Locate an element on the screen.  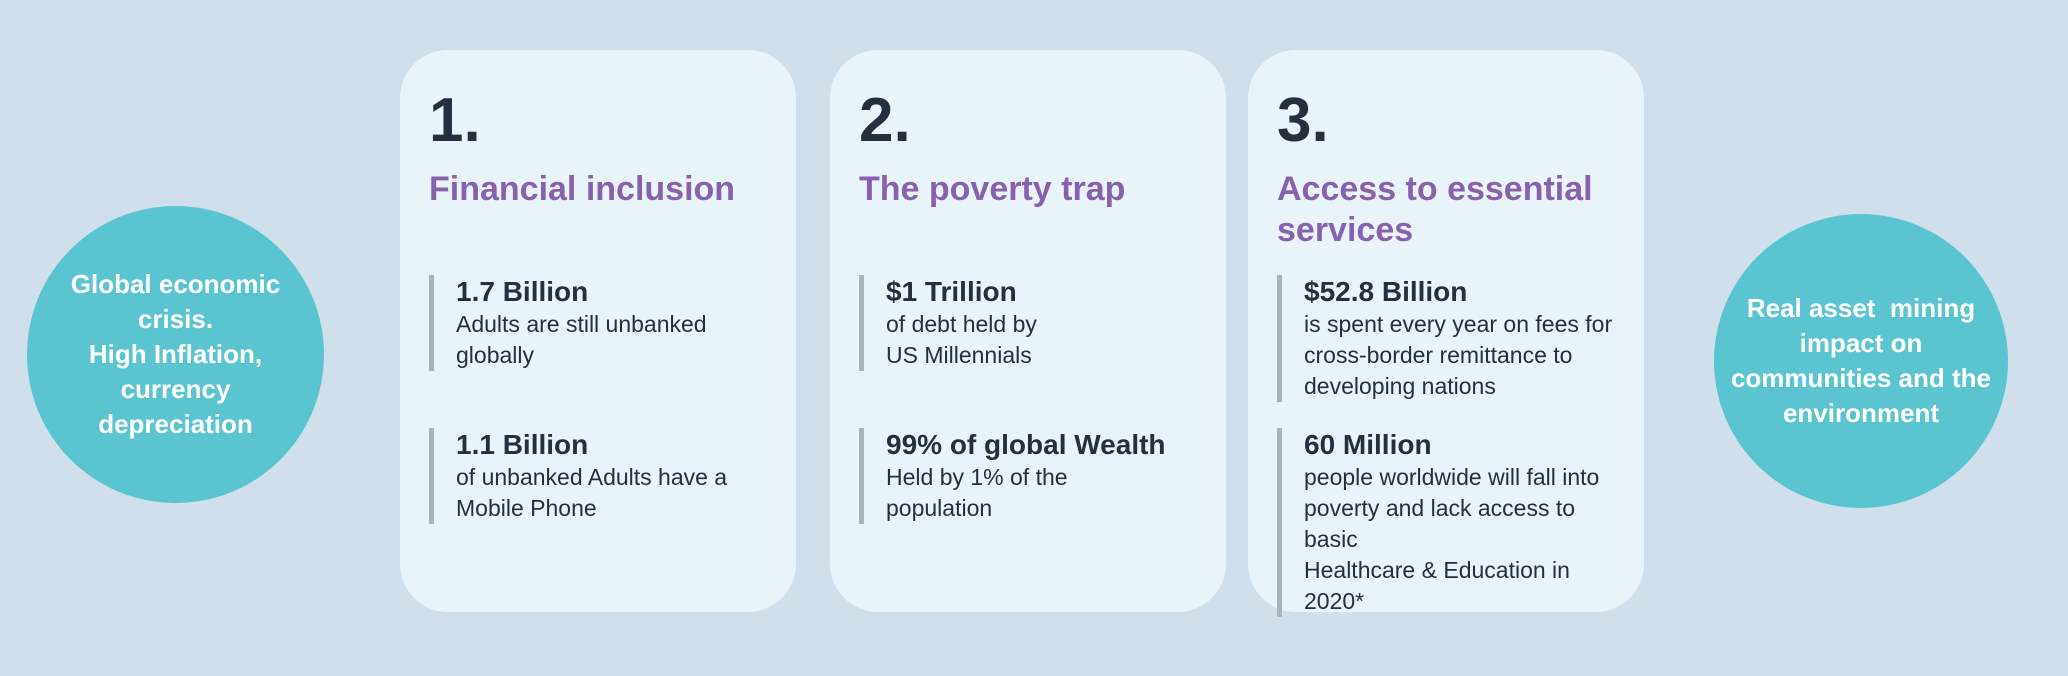
stat-value: $1 Trillion is located at coordinates (951, 291).